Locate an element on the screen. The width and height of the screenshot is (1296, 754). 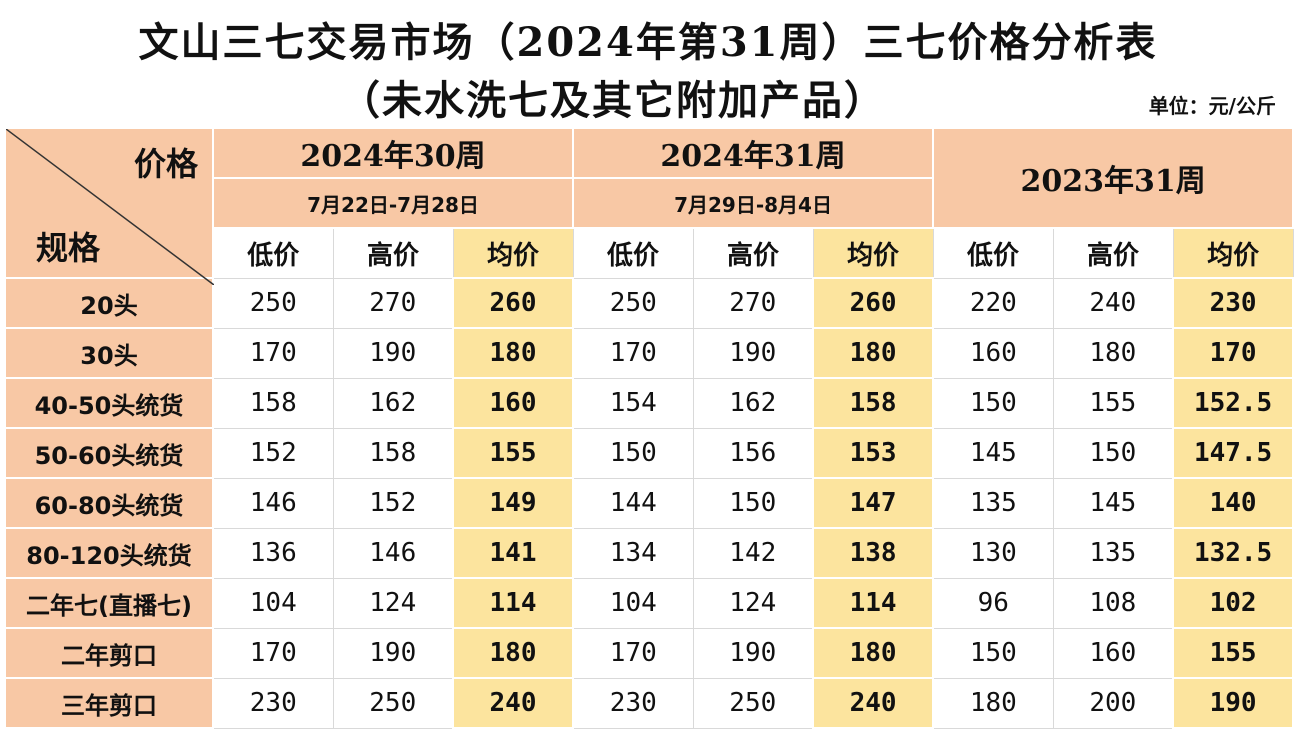
row-spec-label: 50-60头统货 is located at coordinates (109, 453).